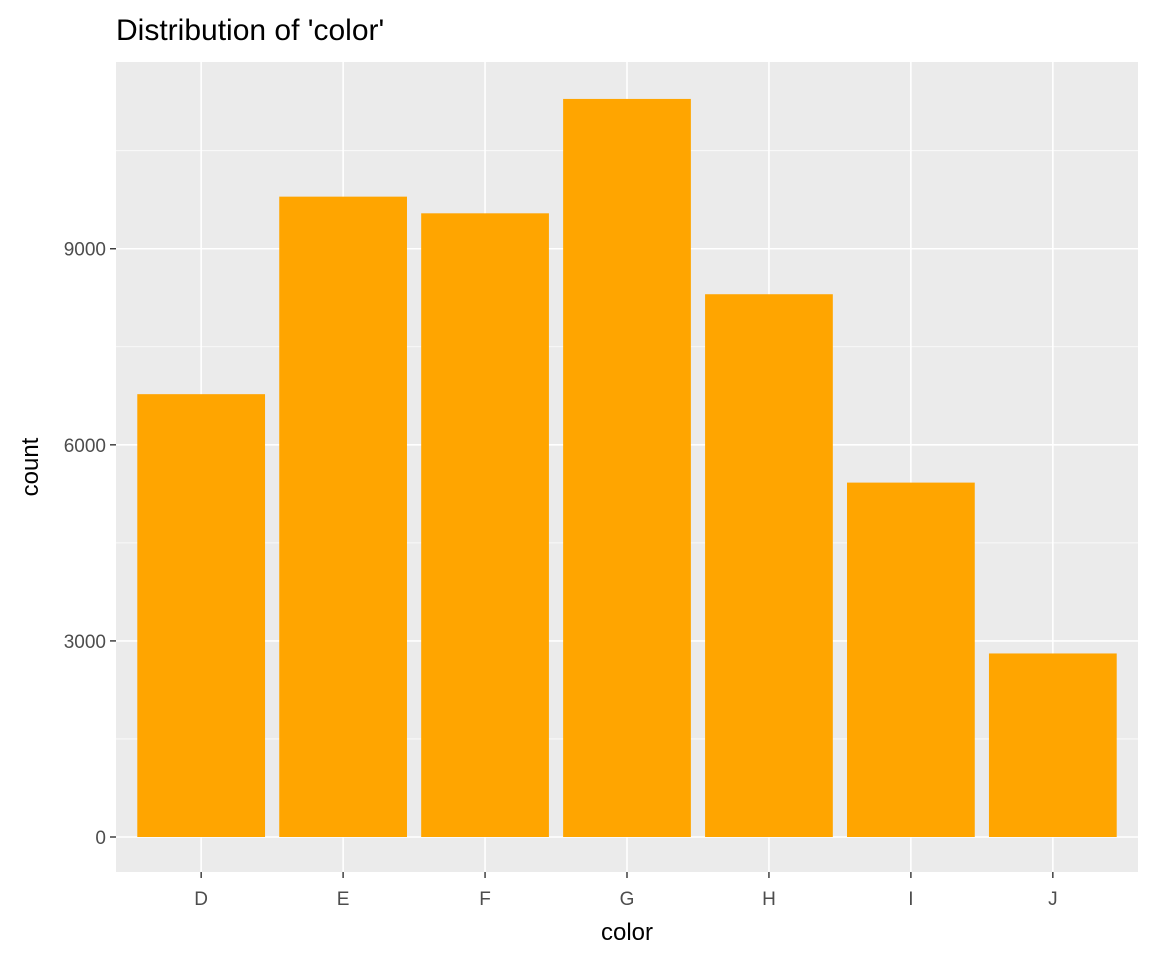 Image resolution: width=1152 pixels, height=960 pixels. What do you see at coordinates (343, 517) in the screenshot?
I see `bar-E` at bounding box center [343, 517].